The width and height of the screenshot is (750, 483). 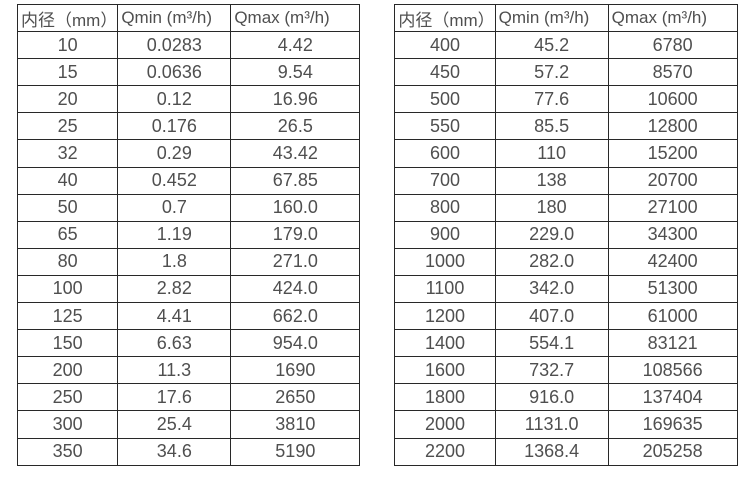 I want to click on qmax-cell: 27100, so click(x=672, y=207).